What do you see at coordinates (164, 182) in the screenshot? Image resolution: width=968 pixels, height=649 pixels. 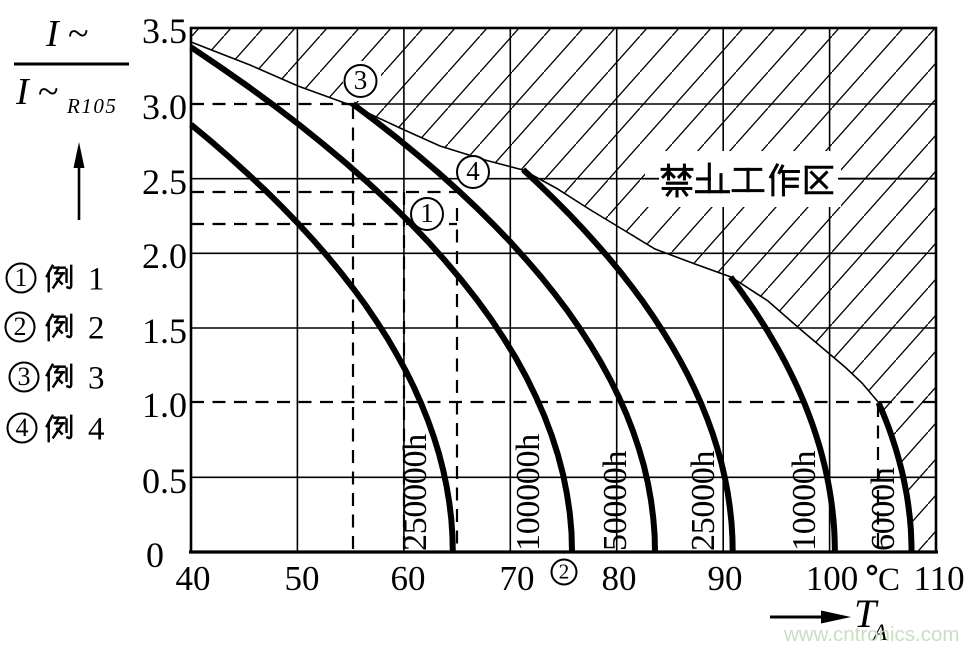 I see `svg-text: 2.5` at bounding box center [164, 182].